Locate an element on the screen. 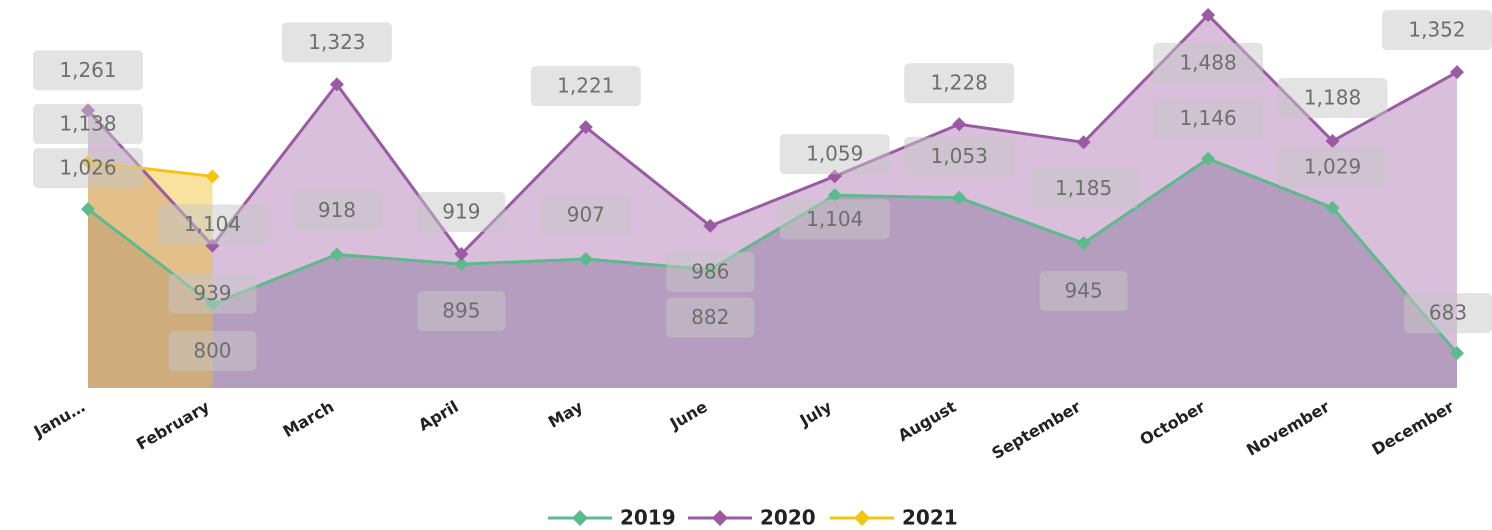 The image size is (1492, 530). x-tick-label: October is located at coordinates (1173, 423).